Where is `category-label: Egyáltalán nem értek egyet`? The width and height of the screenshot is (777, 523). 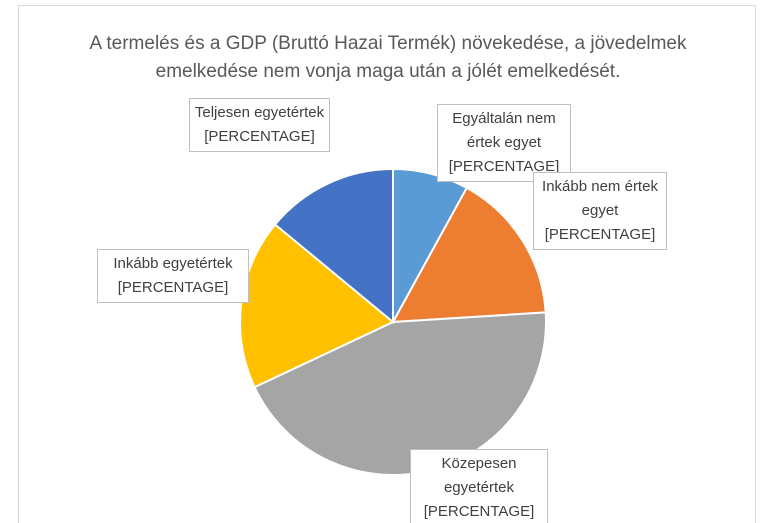
category-label: Egyáltalán nem értek egyet is located at coordinates (504, 130).